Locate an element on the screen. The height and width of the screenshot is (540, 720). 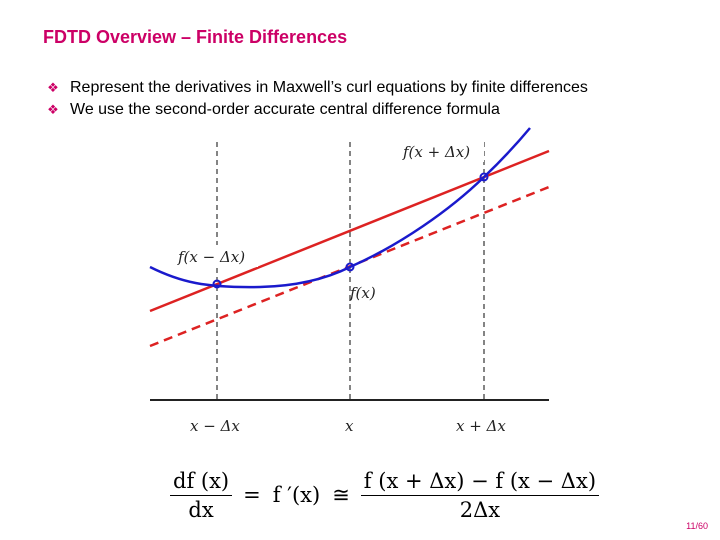
tick-label-x: x is located at coordinates (349, 426).